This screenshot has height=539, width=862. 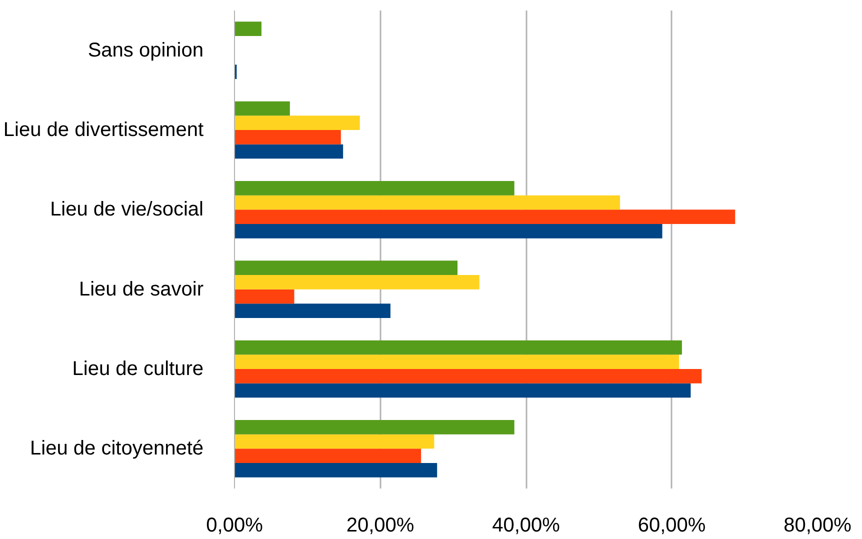 What do you see at coordinates (526, 525) in the screenshot?
I see `x-tick-label: 40,00%` at bounding box center [526, 525].